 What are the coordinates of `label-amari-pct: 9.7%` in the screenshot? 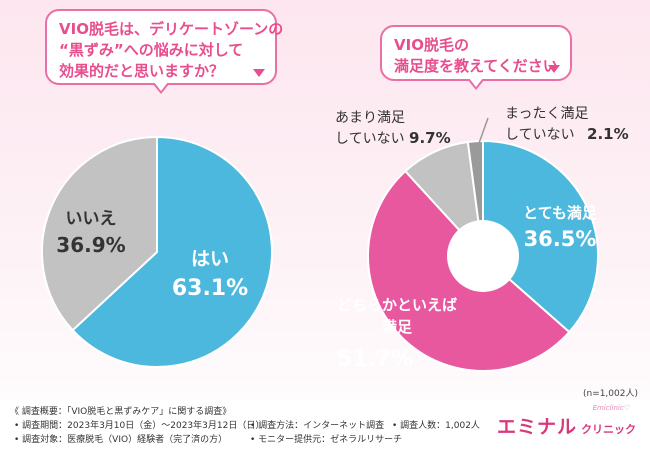 It's located at (430, 138).